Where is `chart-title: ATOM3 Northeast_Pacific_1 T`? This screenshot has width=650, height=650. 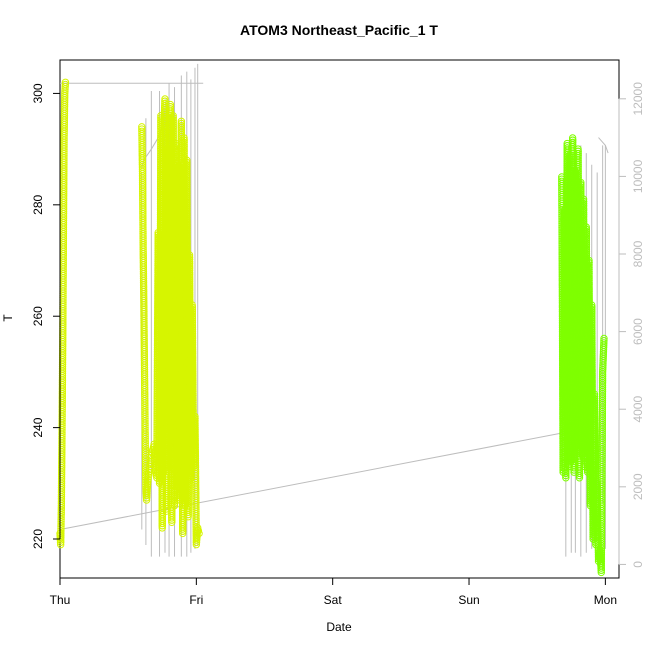 chart-title: ATOM3 Northeast_Pacific_1 T is located at coordinates (339, 30).